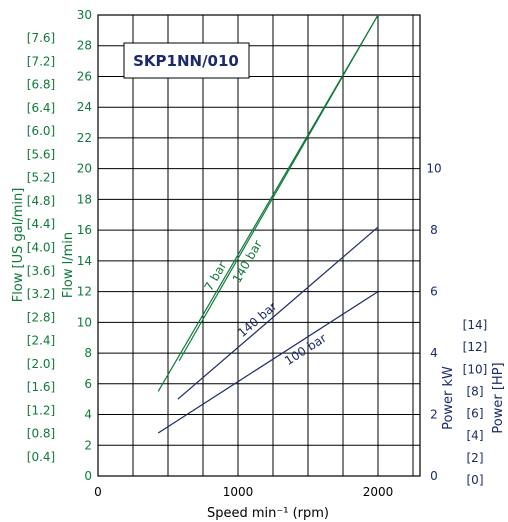  What do you see at coordinates (378, 492) in the screenshot?
I see `x-tick-label: 2000` at bounding box center [378, 492].